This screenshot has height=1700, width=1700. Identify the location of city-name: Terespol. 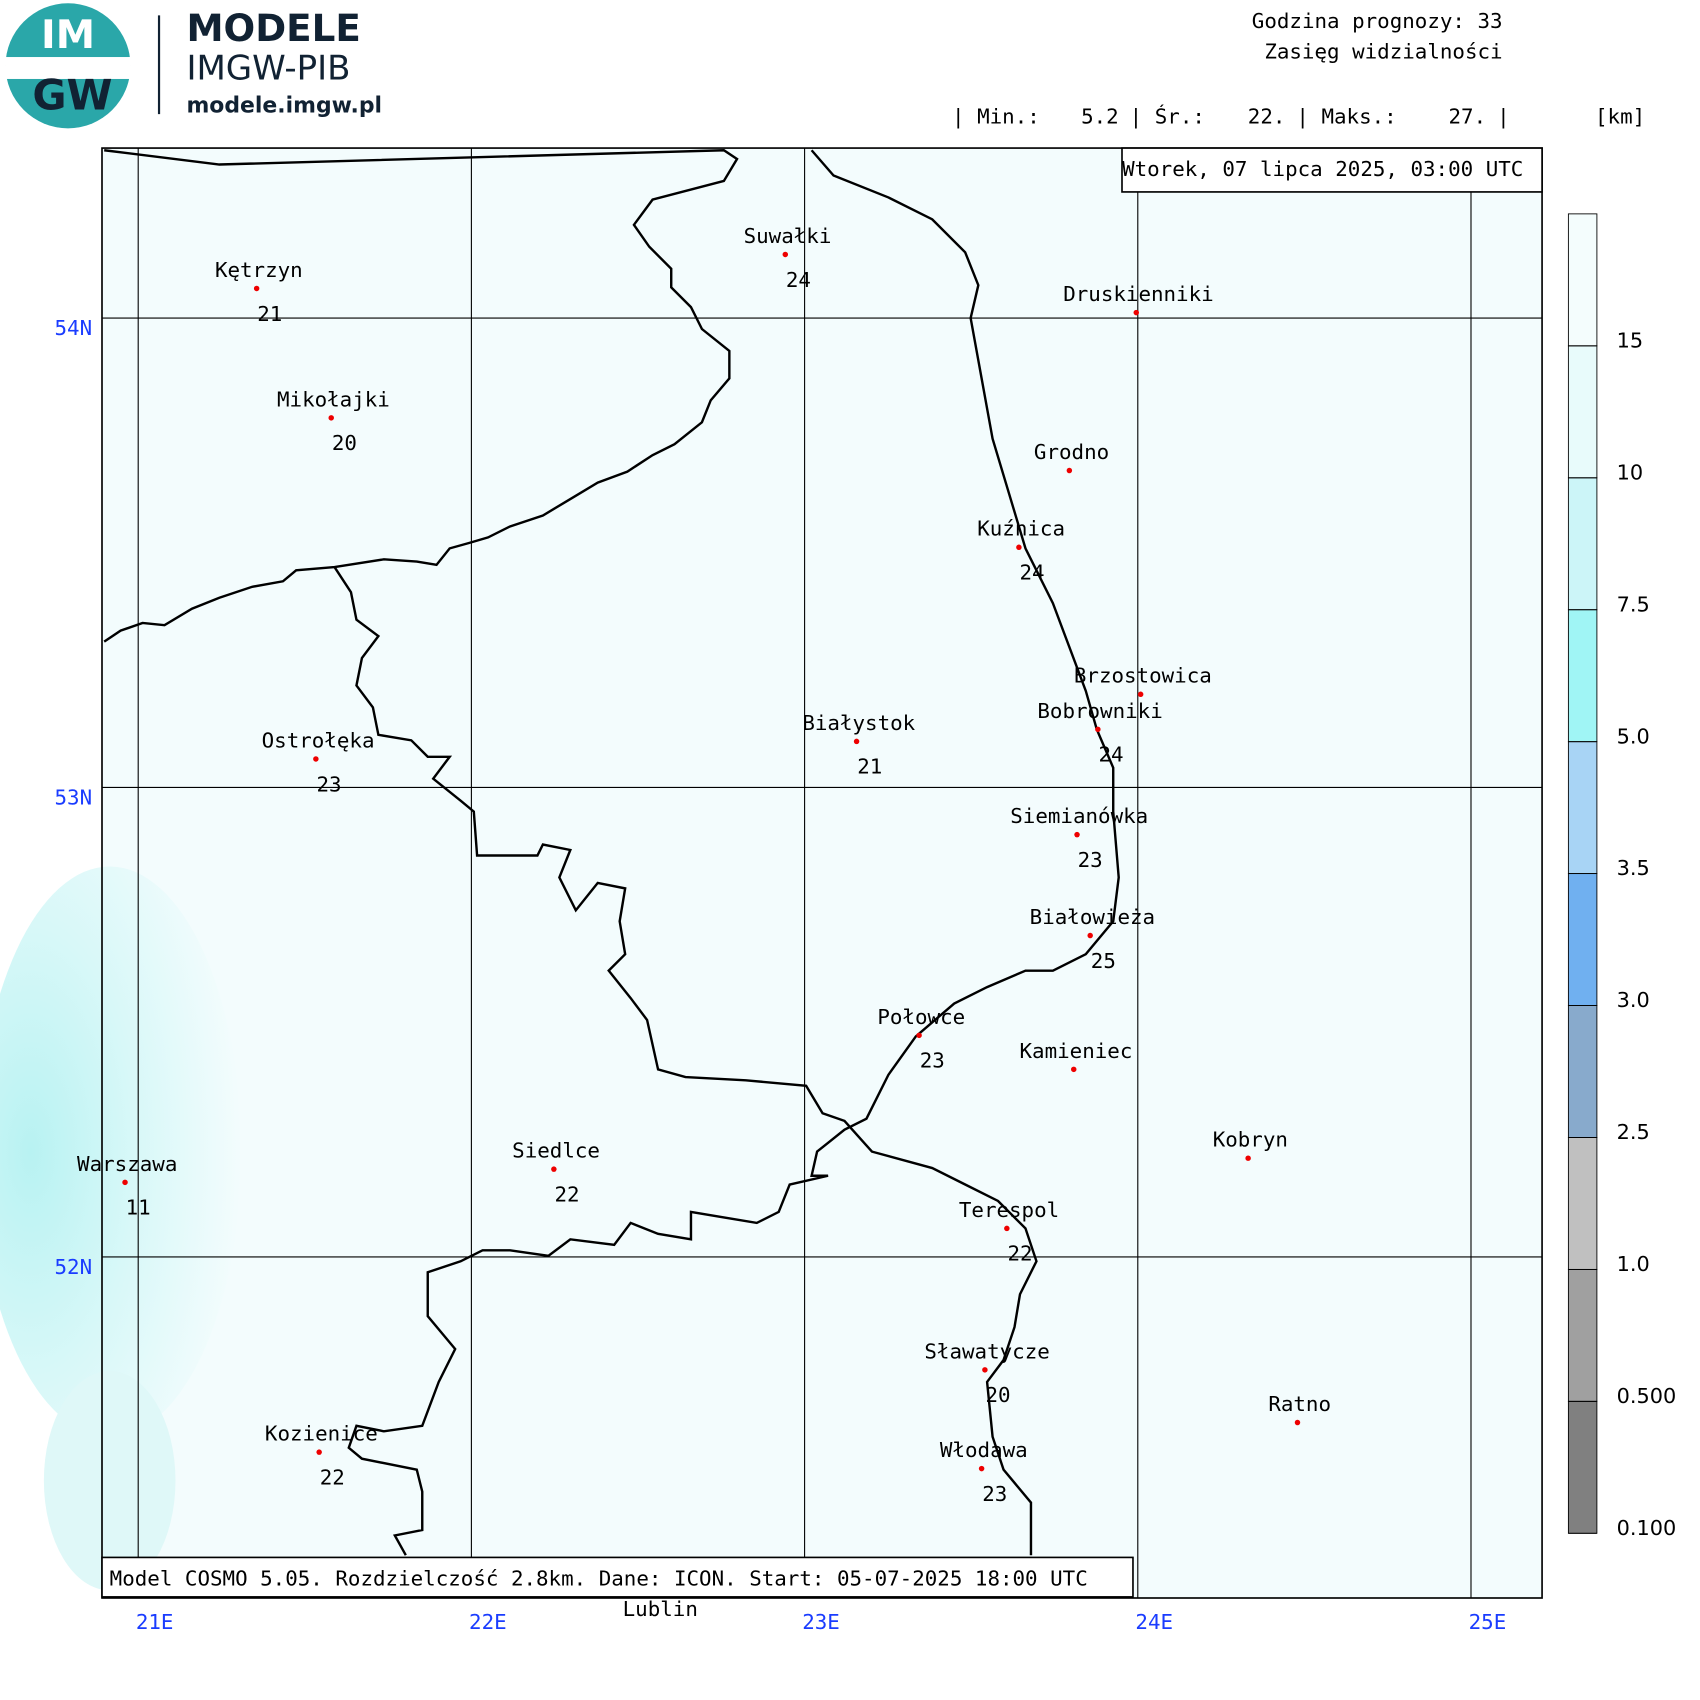
(1009, 1210).